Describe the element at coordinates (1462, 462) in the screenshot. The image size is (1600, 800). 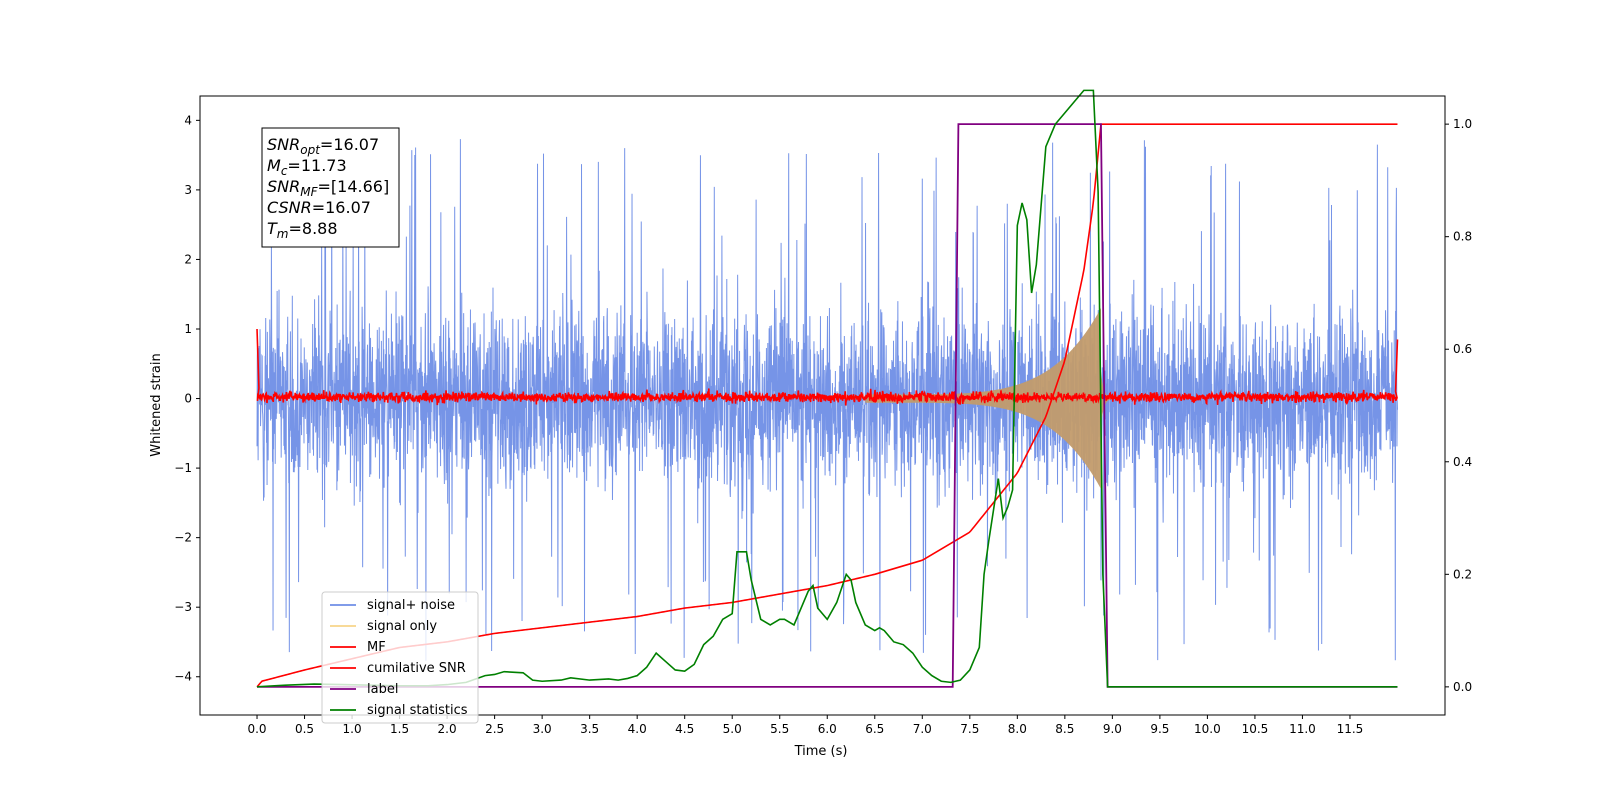
I see `y-right-tick-label: 0.4` at that location.